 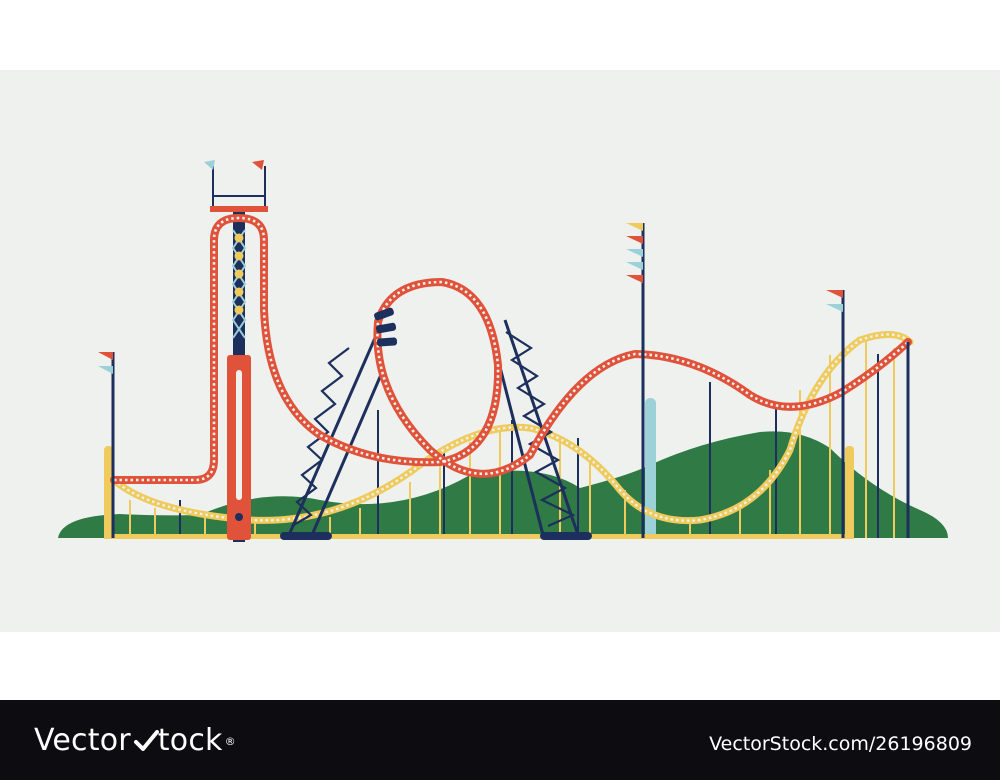 What do you see at coordinates (835, 414) in the screenshot?
I see `flag-pole-right` at bounding box center [835, 414].